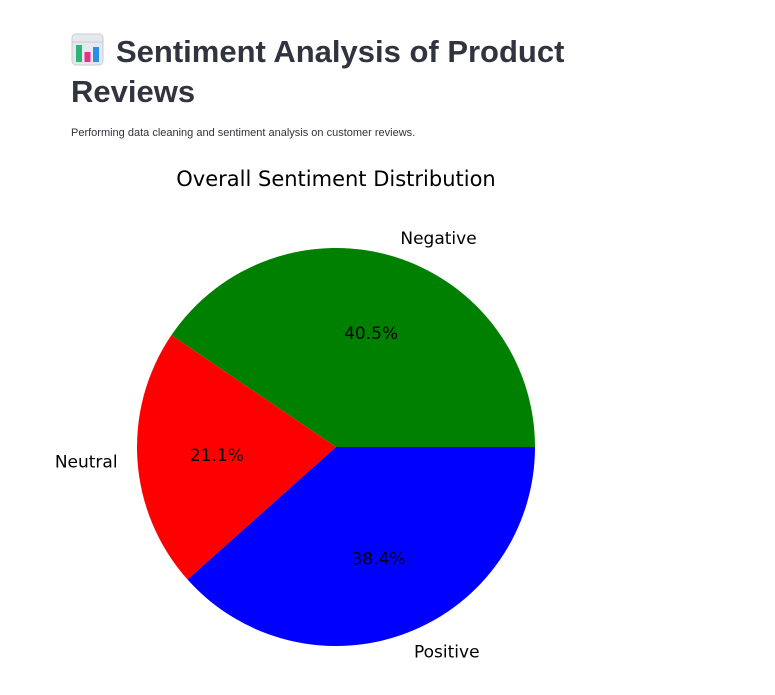  Describe the element at coordinates (335, 179) in the screenshot. I see `chart-title: Overall Sentiment Distribution` at that location.